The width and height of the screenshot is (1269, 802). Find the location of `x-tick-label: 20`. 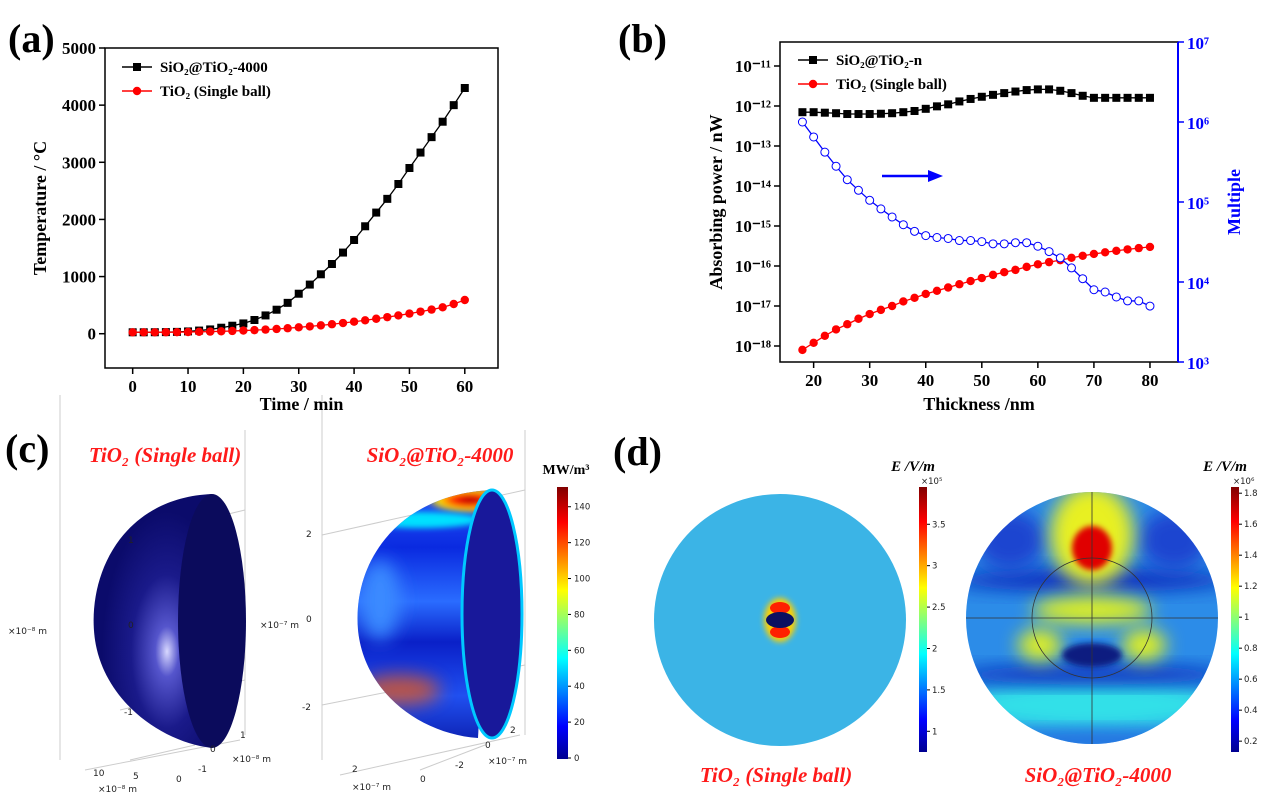

x-tick-label: 20 is located at coordinates (813, 380).